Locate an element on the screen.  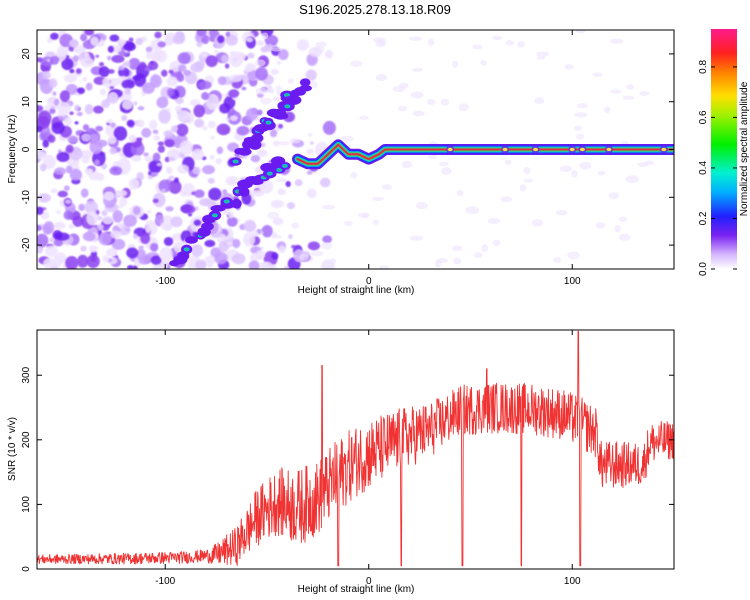
snr-y-tick-label: 300 is located at coordinates (26, 374).